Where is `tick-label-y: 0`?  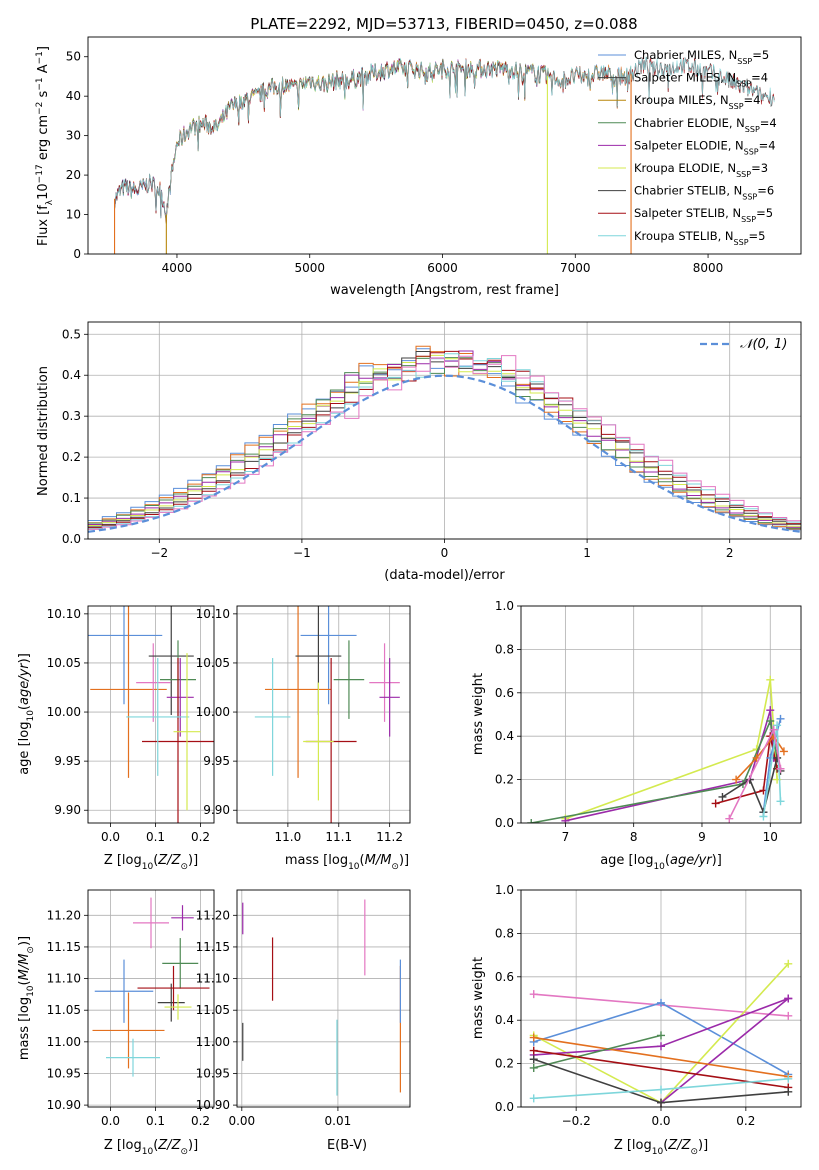
tick-label-y: 0 is located at coordinates (77, 254).